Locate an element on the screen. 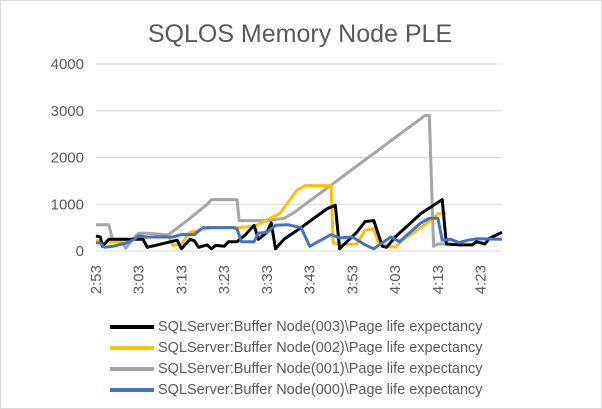 The image size is (602, 409). y-axis-ticks: 0 1000 2000 3000 4000 is located at coordinates (67, 158).